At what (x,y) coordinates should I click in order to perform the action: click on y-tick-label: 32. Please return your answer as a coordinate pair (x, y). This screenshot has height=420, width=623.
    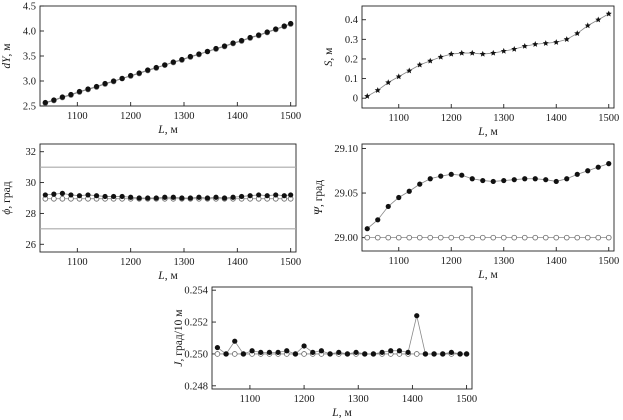
    Looking at the image, I should click on (31, 152).